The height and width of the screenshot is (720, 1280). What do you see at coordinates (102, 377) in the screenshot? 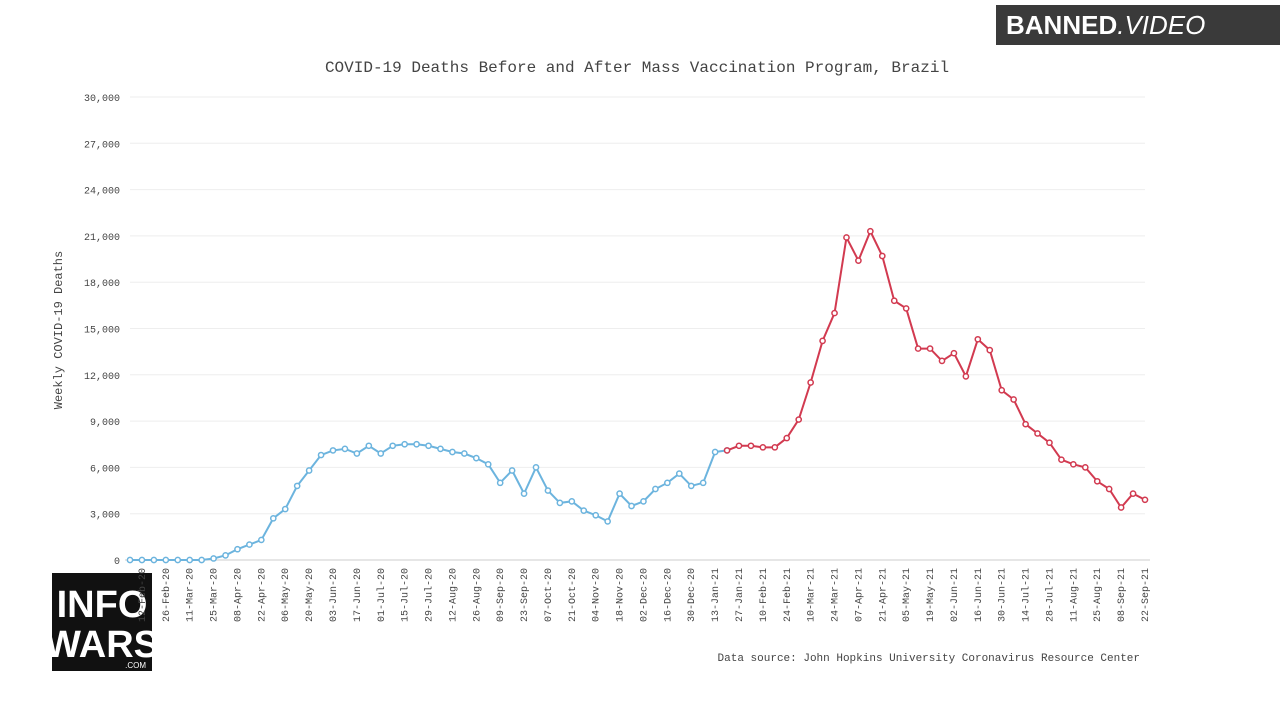
I see `y-tick-label: 12,000` at bounding box center [102, 377].